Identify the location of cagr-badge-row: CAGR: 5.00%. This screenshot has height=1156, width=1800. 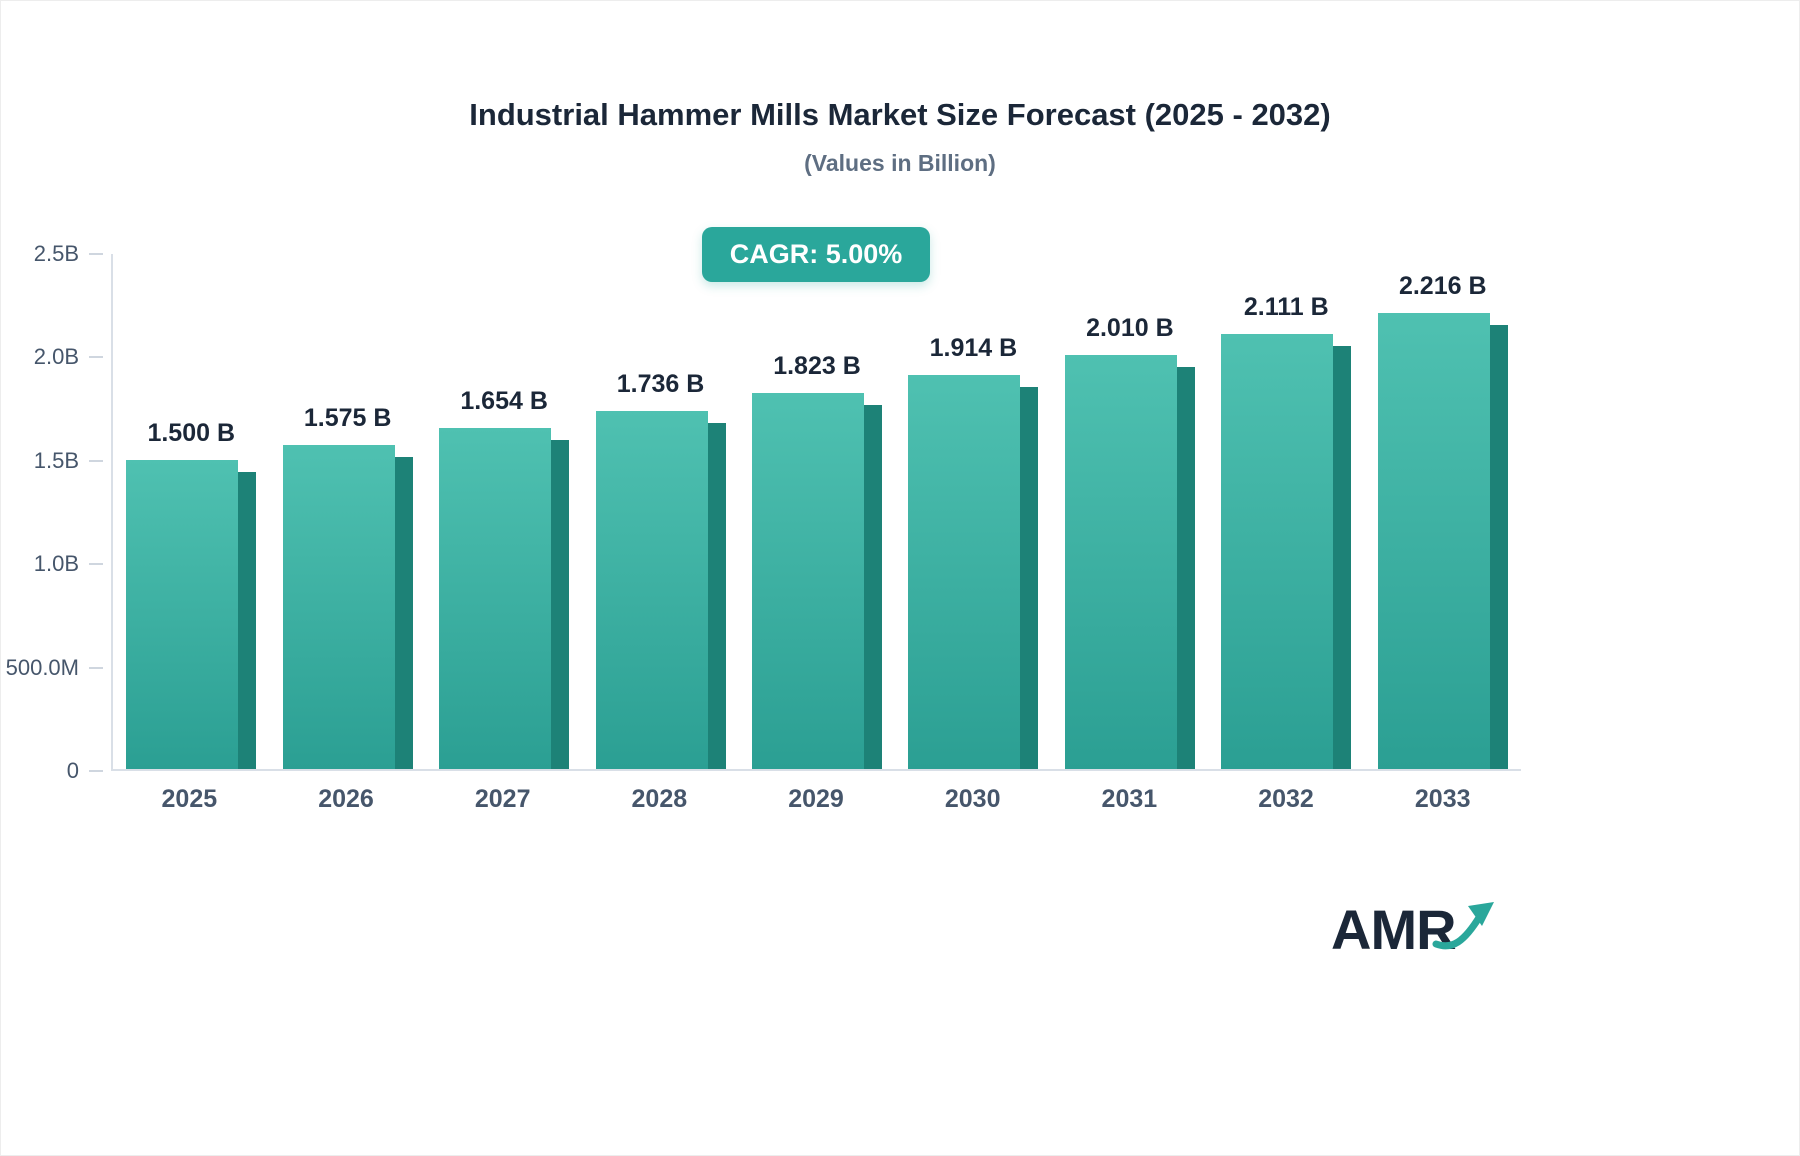
(816, 254).